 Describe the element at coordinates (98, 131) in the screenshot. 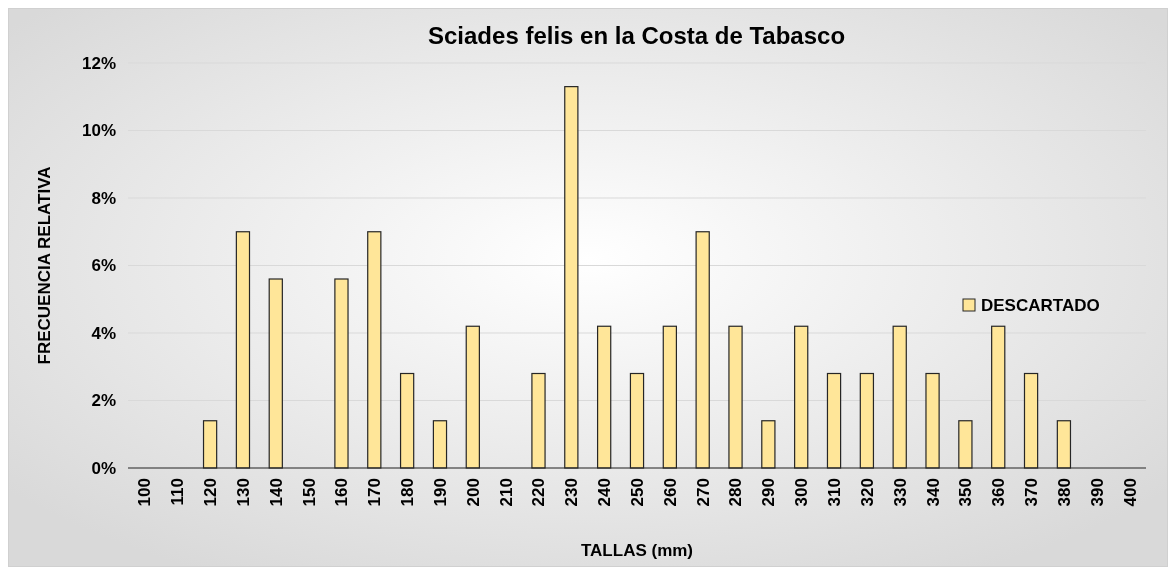

I see `y-tick-label: 10%` at that location.